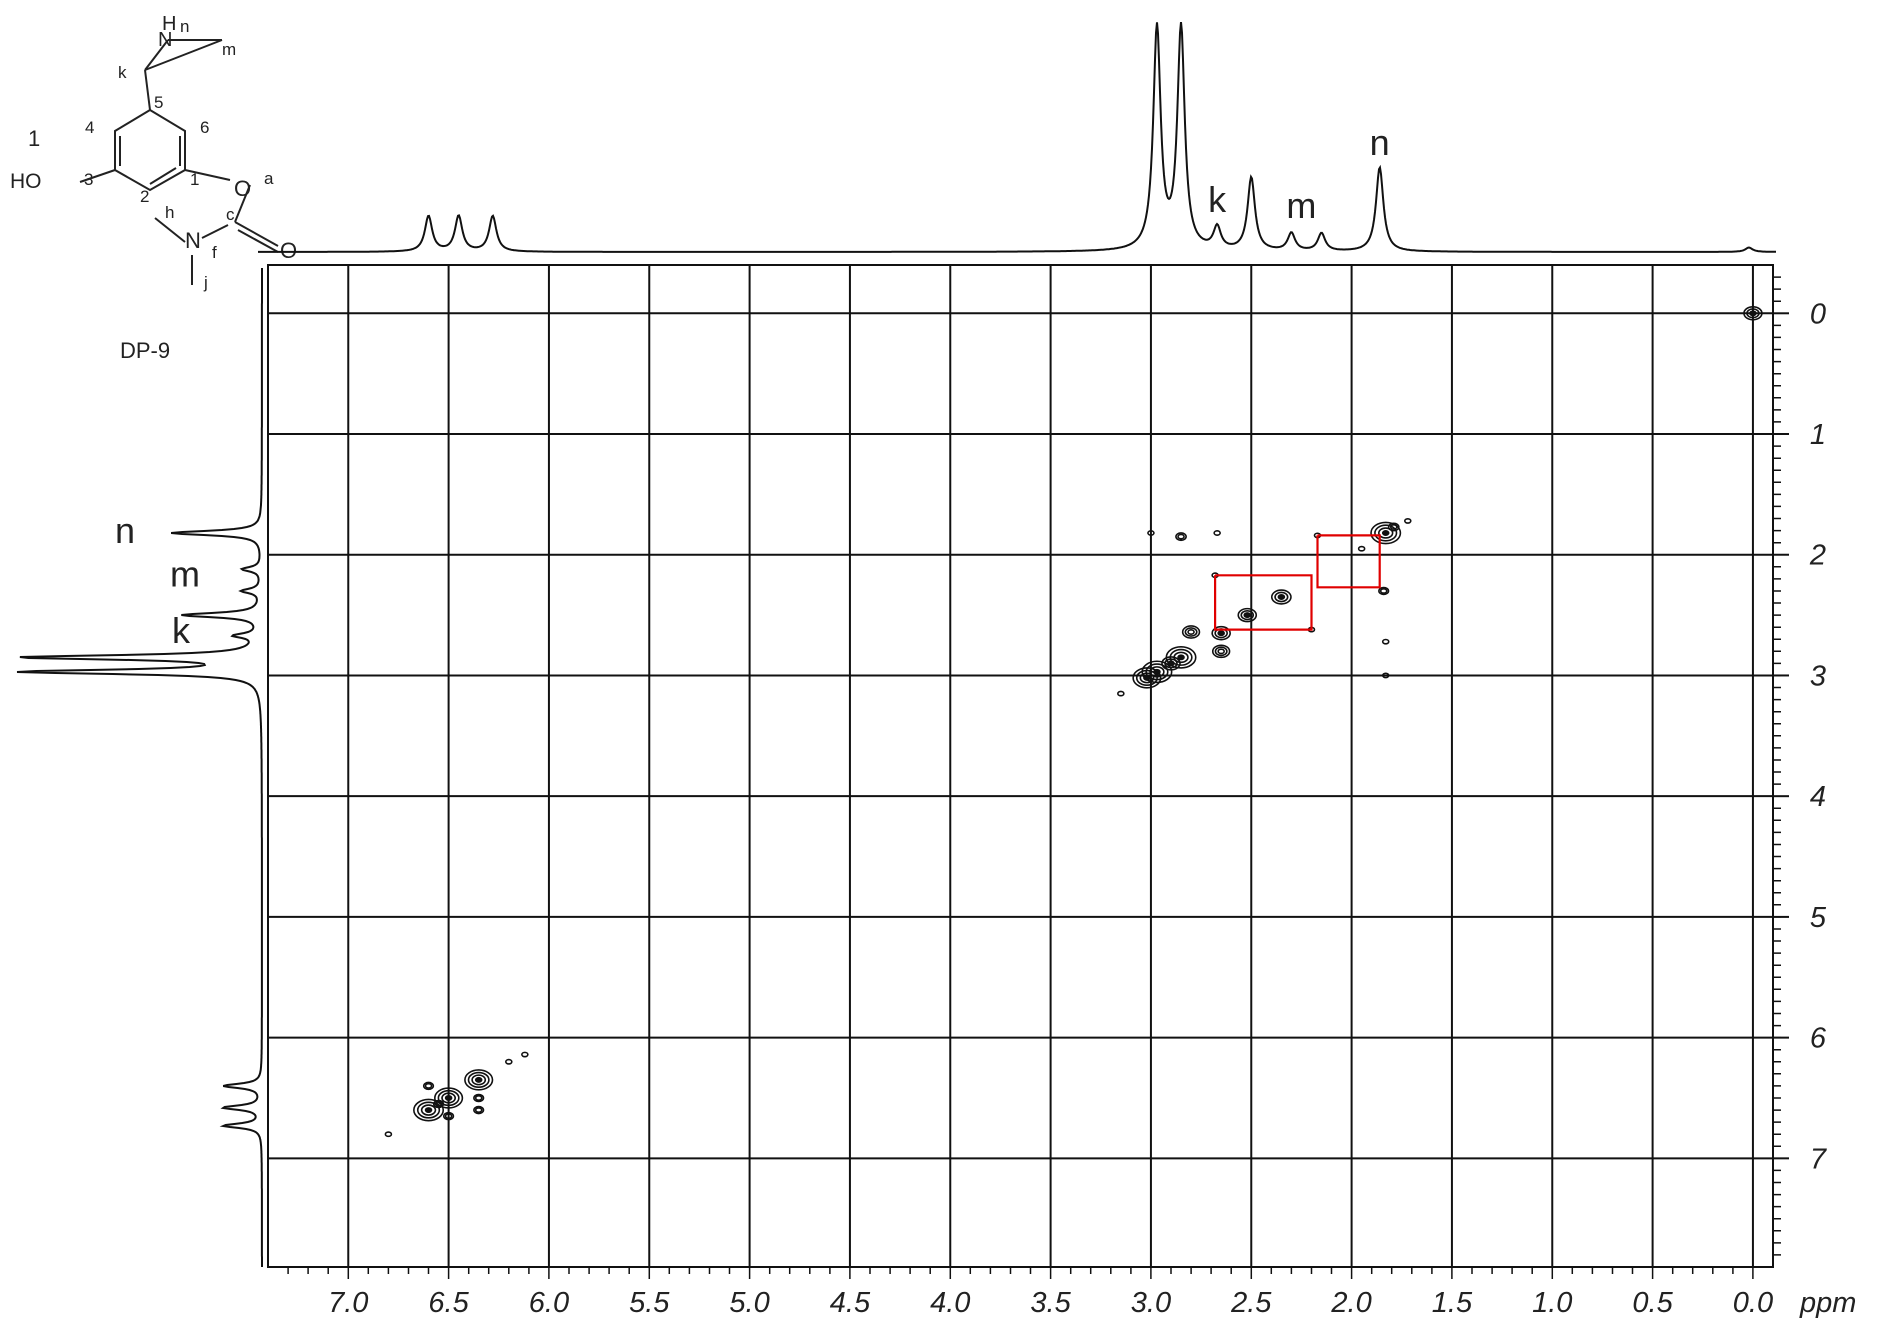 The image size is (1882, 1322). I want to click on svg-text: 2, so click(144, 196).